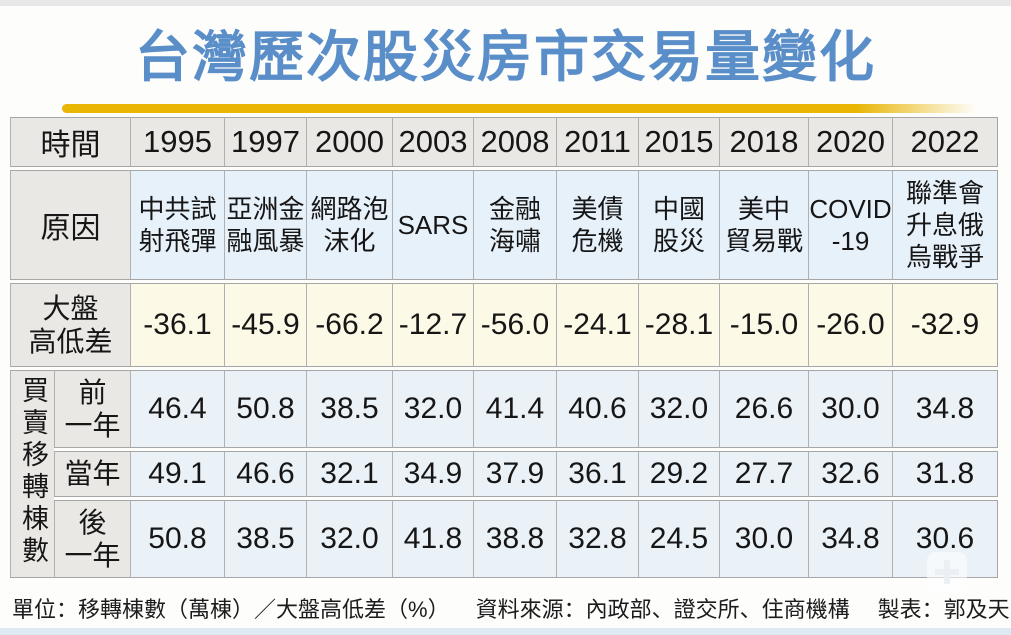 This screenshot has width=1011, height=635. I want to click on volume-cell: 41.4, so click(514, 409).